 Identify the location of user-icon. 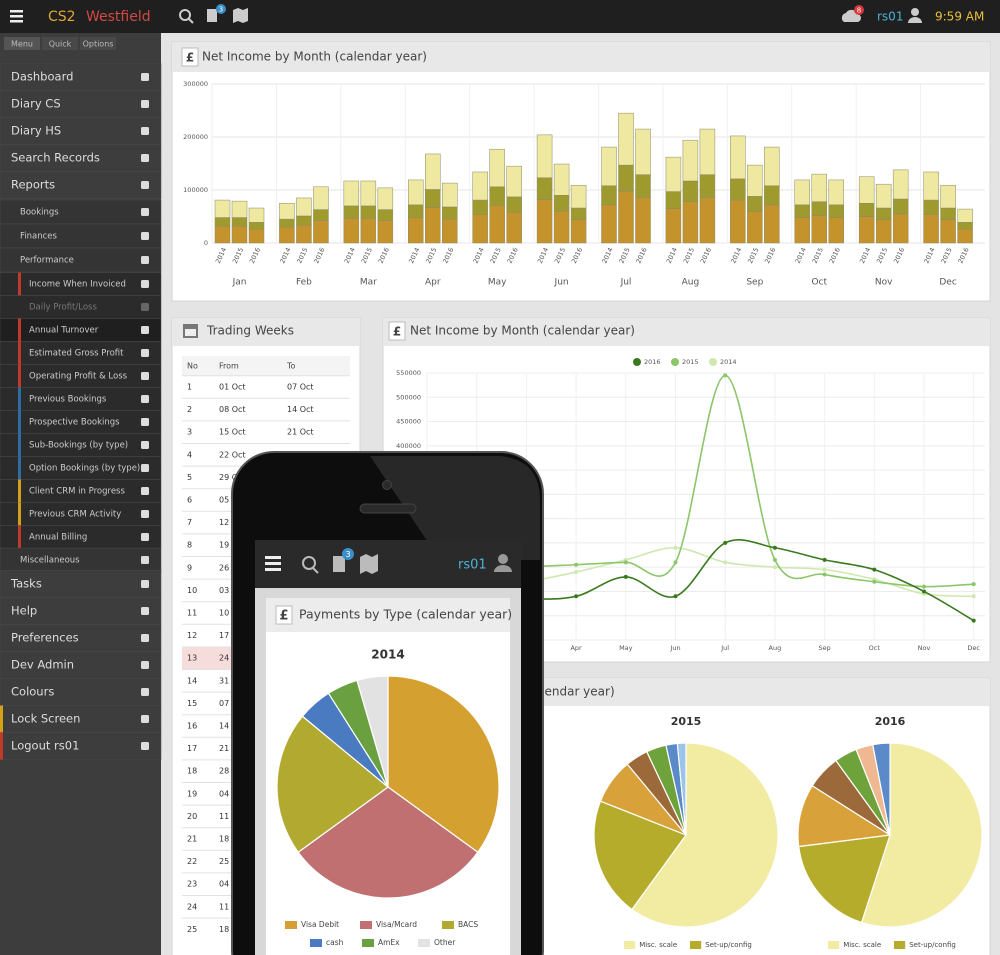
(915, 15).